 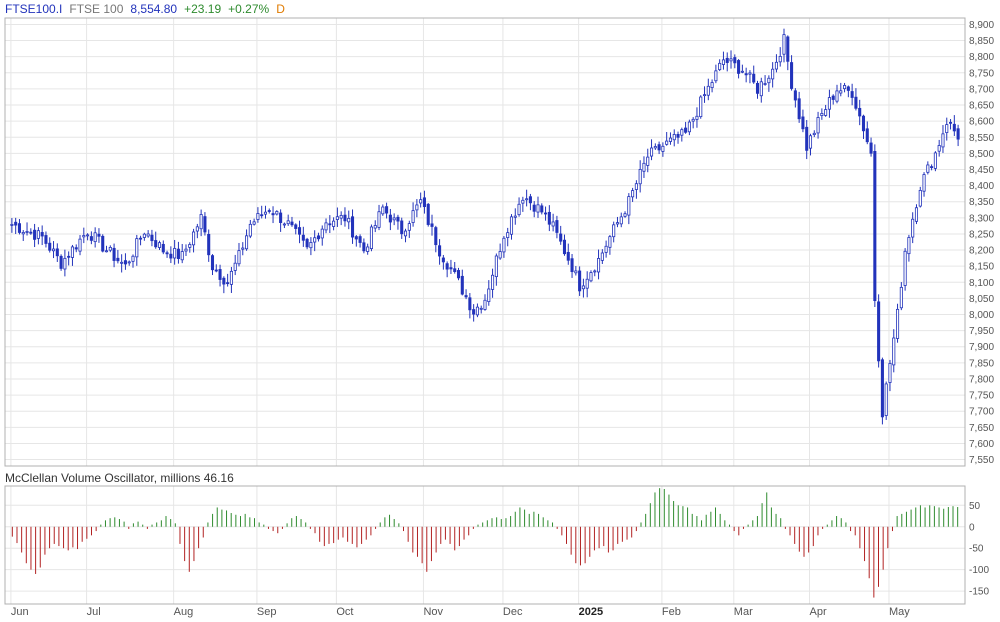 I want to click on x-tick-label: Jun, so click(x=20, y=612).